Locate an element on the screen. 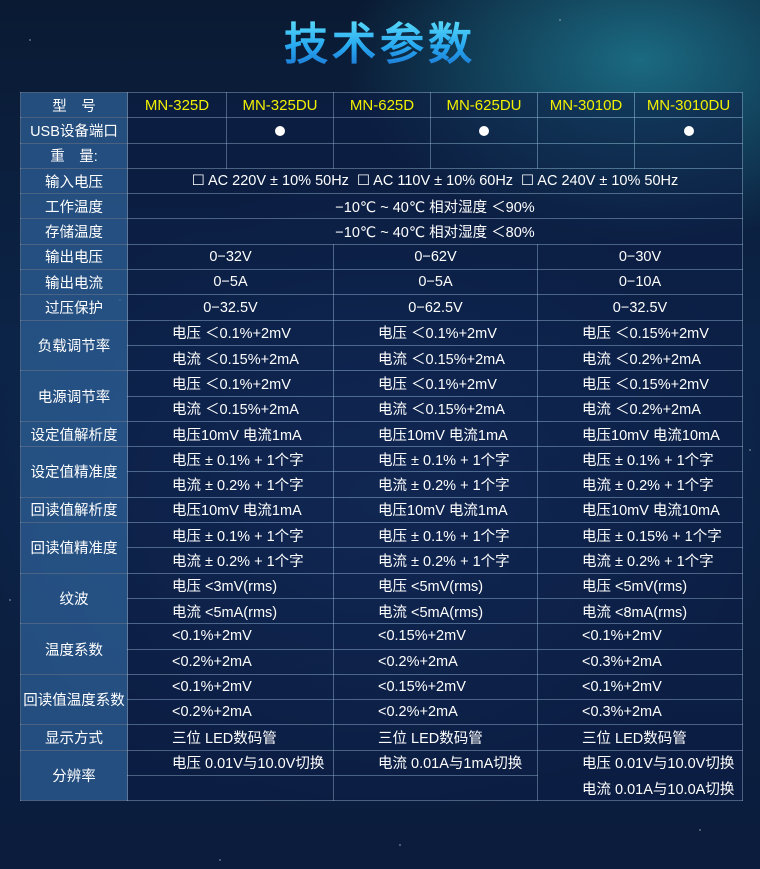  table-row: 回读值温度系数 <0.1%+2mV <0.15%+2mV <0.1%+2mV is located at coordinates (381, 699).